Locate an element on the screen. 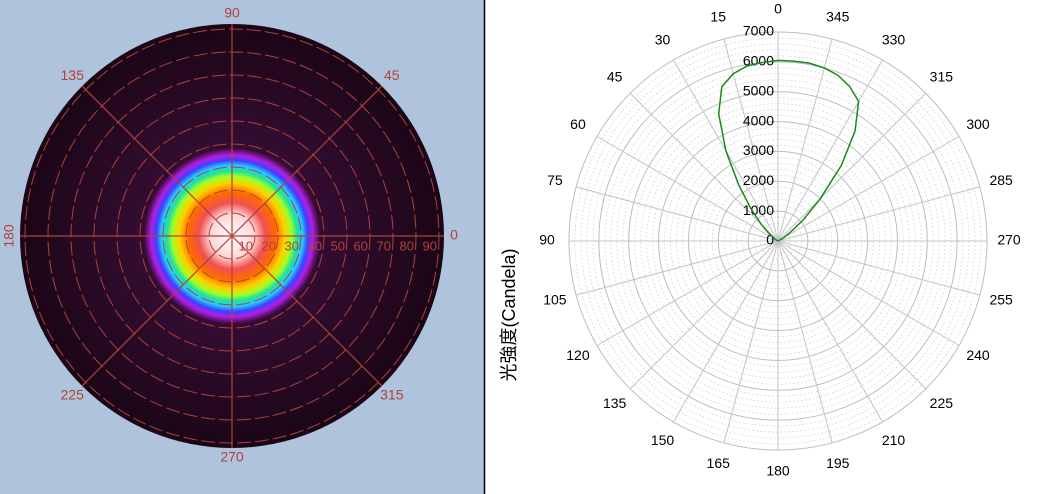 The image size is (1043, 494). angle-tick-label: 165 is located at coordinates (719, 463).